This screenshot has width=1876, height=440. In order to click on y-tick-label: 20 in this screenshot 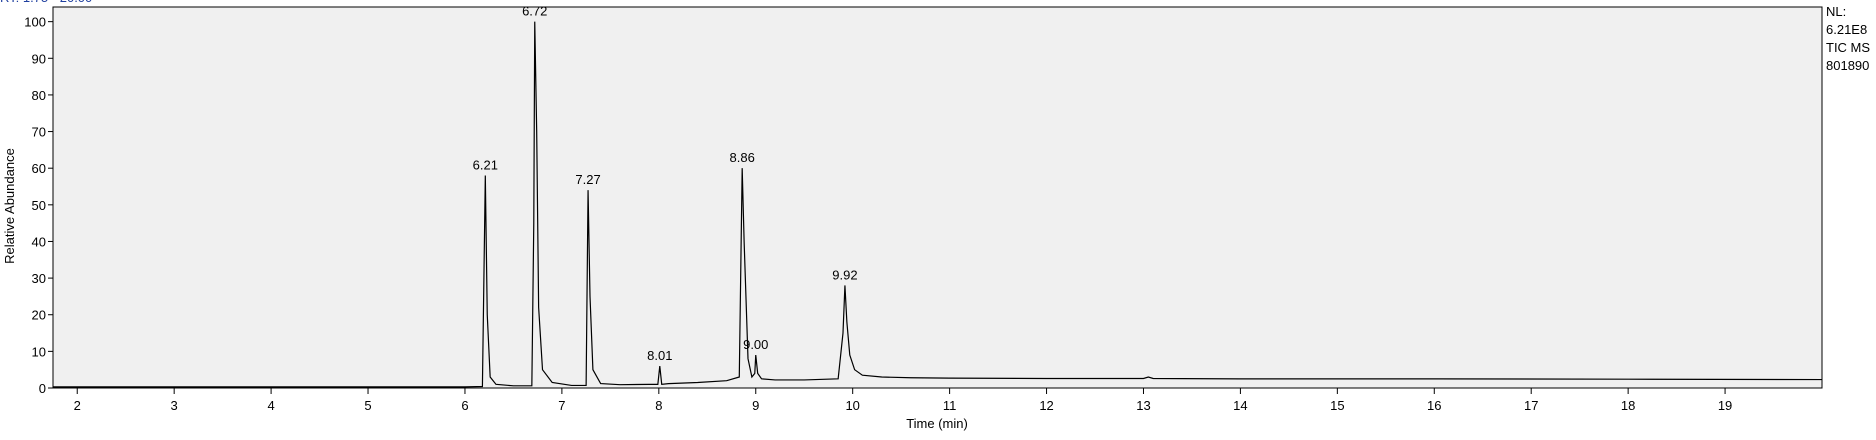, I will do `click(39, 315)`.